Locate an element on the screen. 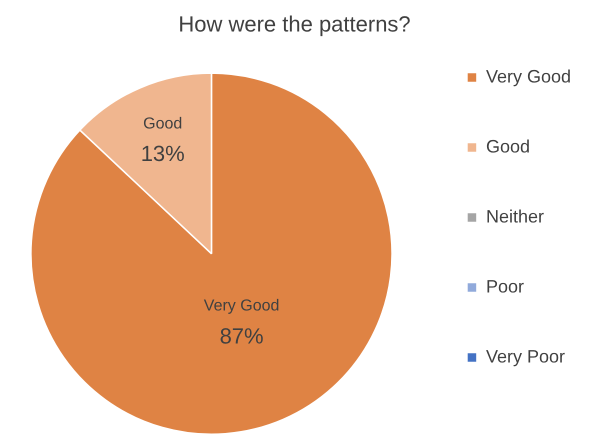 This screenshot has width=601, height=437. chart-title: How were the patterns? is located at coordinates (294, 23).